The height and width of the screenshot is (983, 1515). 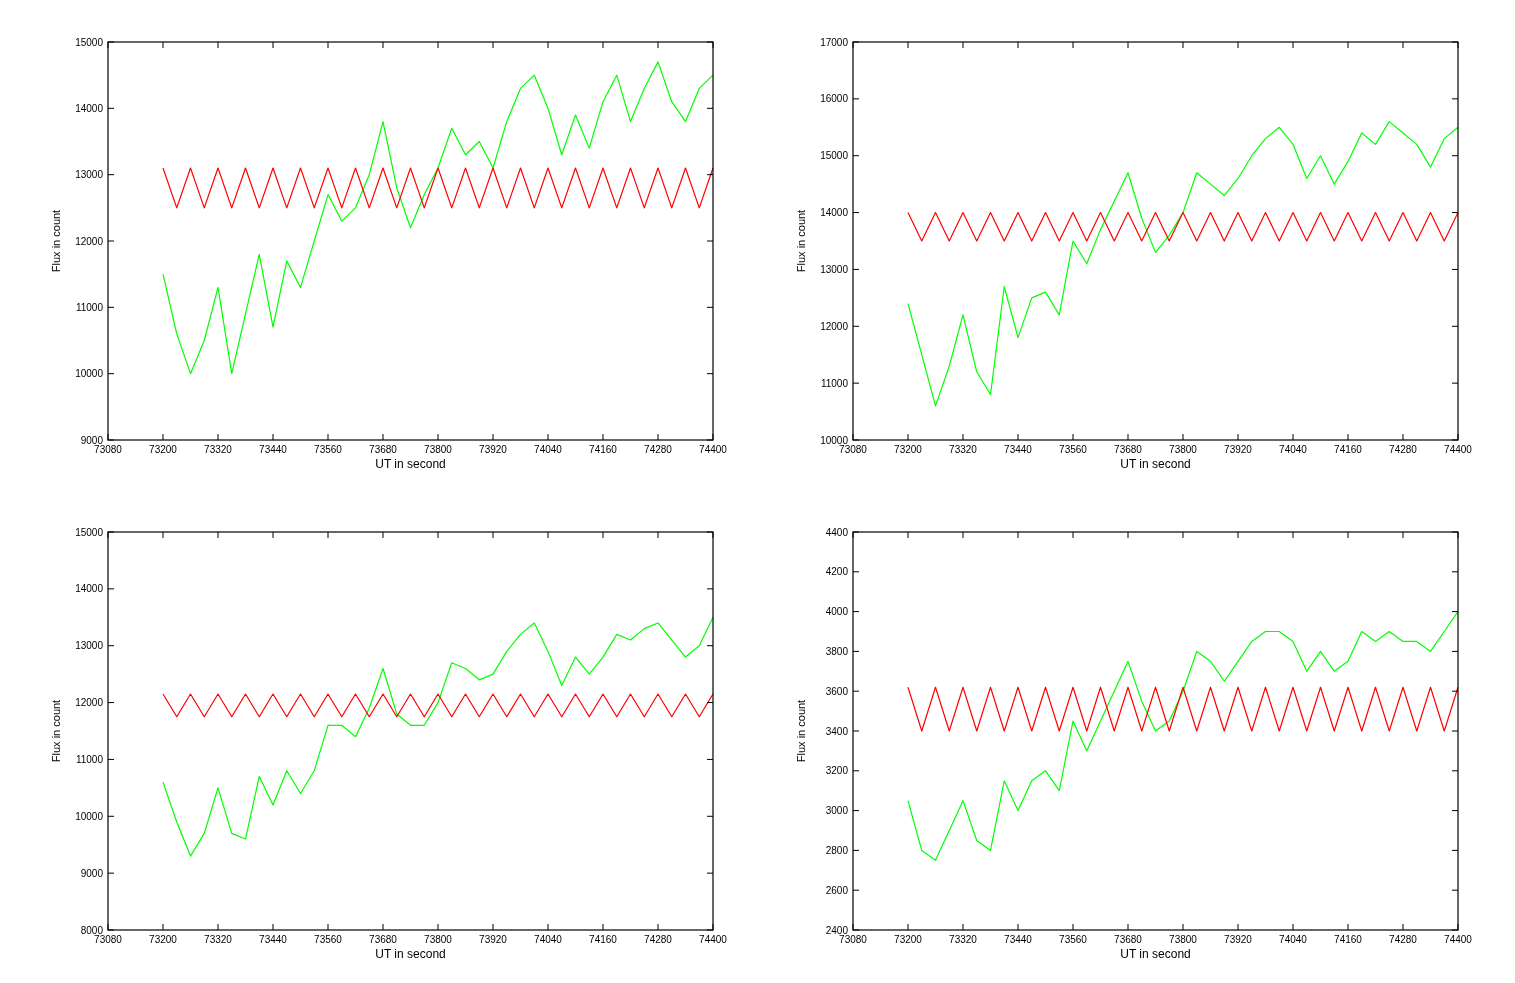 I want to click on y-tick-label: 4000, so click(x=837, y=612).